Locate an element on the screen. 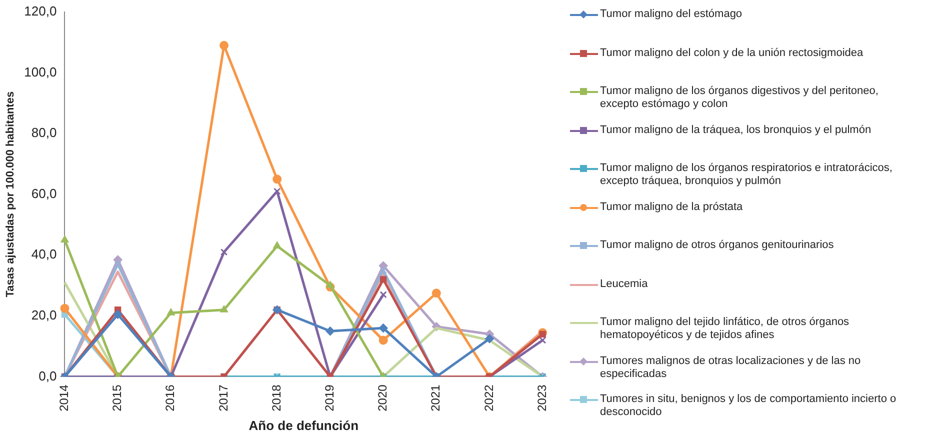 This screenshot has width=936, height=438. legend-label: Tumor maligno de la próstata is located at coordinates (671, 207).